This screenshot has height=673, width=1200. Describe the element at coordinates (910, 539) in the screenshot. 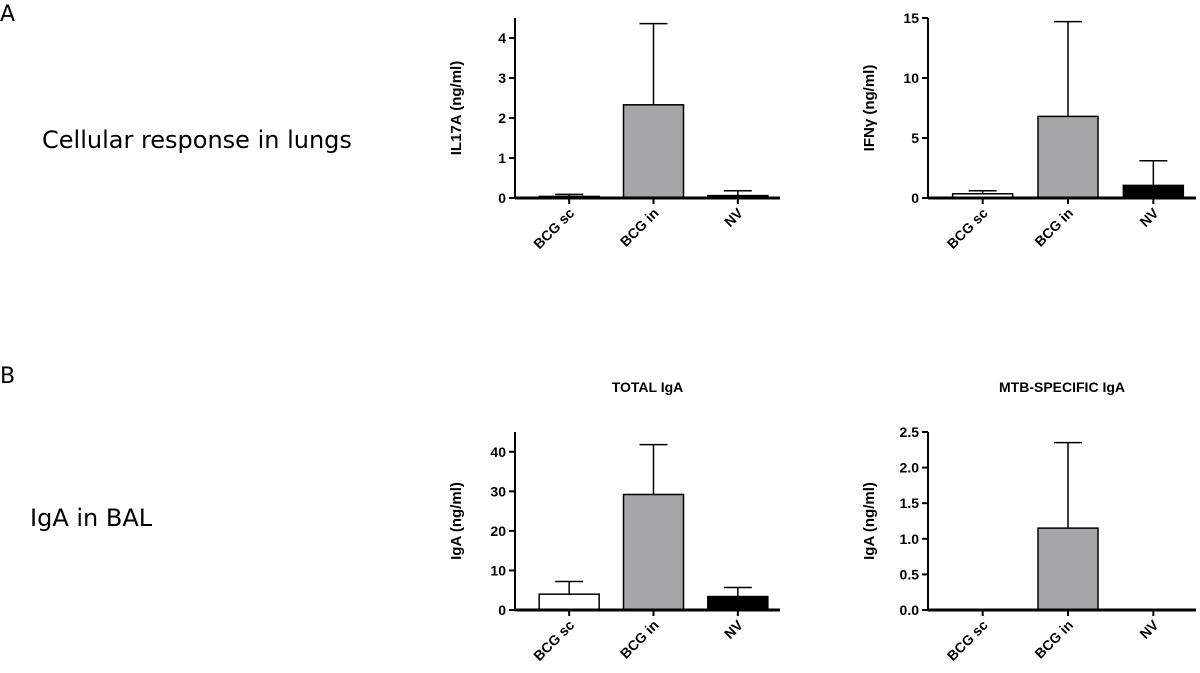

I see `chart-4-ytick-label-3: 1.0` at that location.